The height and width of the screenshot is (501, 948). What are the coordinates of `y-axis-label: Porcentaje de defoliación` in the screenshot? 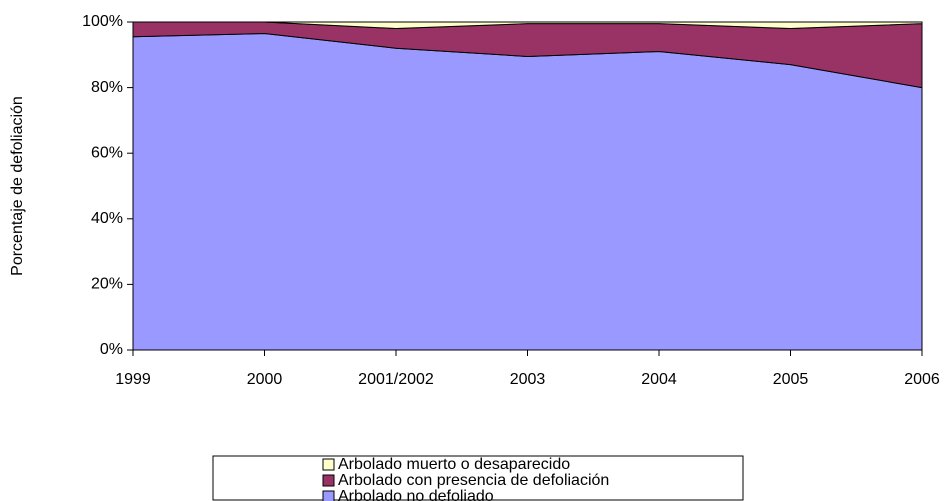 It's located at (17, 186).